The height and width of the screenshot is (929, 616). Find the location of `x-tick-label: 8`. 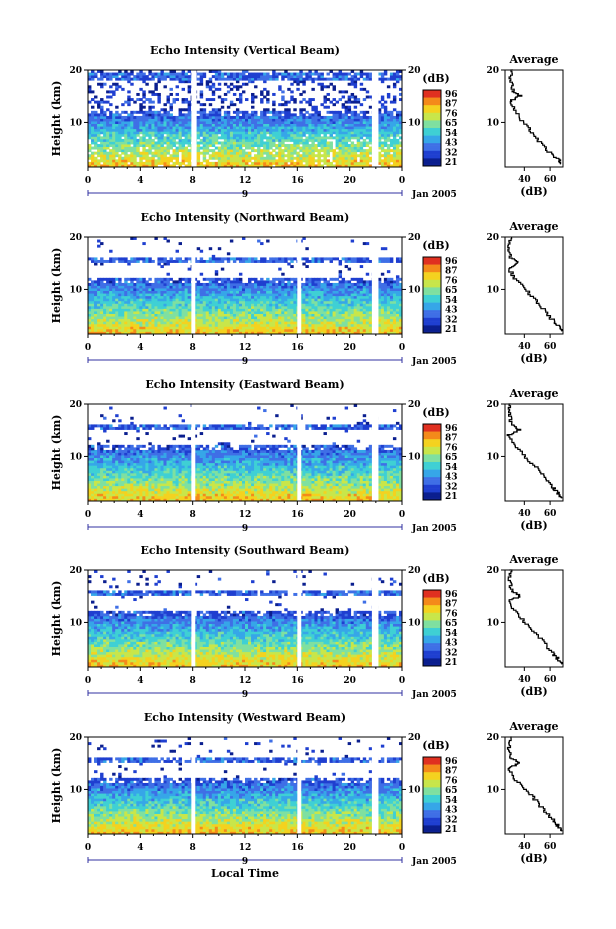

x-tick-label: 8 is located at coordinates (193, 681).